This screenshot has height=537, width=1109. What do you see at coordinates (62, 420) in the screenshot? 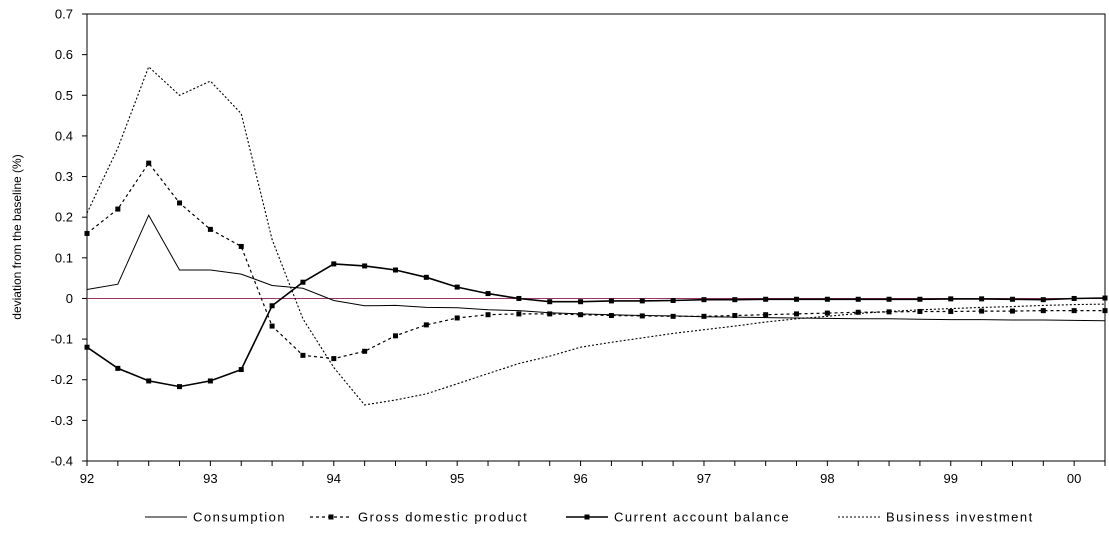
I see `y-tick-label: -0.3` at bounding box center [62, 420].